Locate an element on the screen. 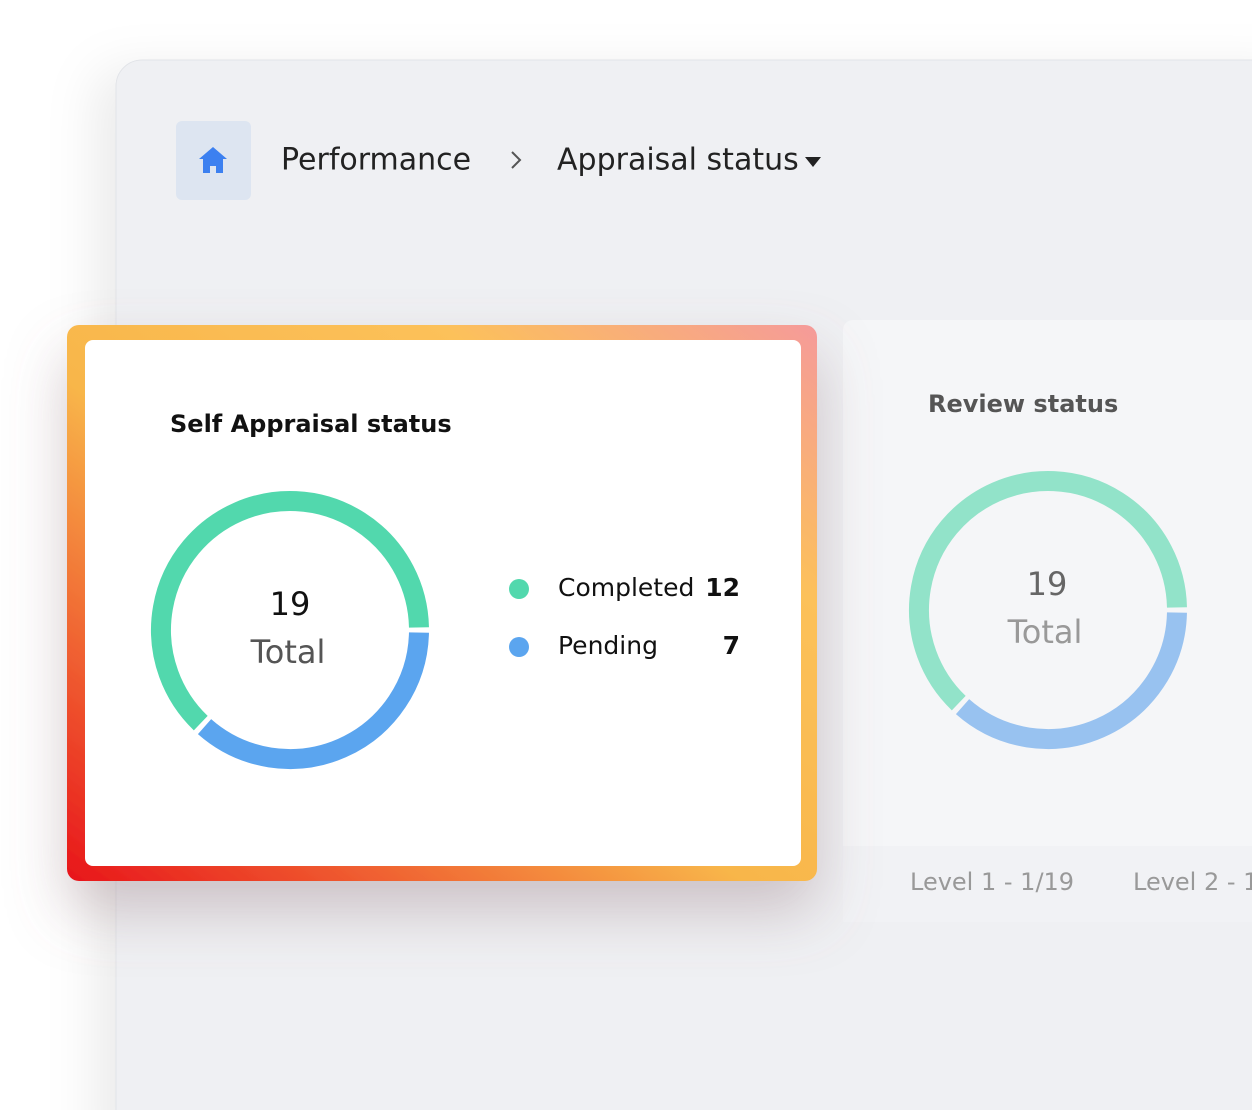  breadcrumb-item: Appraisal status is located at coordinates (678, 160).